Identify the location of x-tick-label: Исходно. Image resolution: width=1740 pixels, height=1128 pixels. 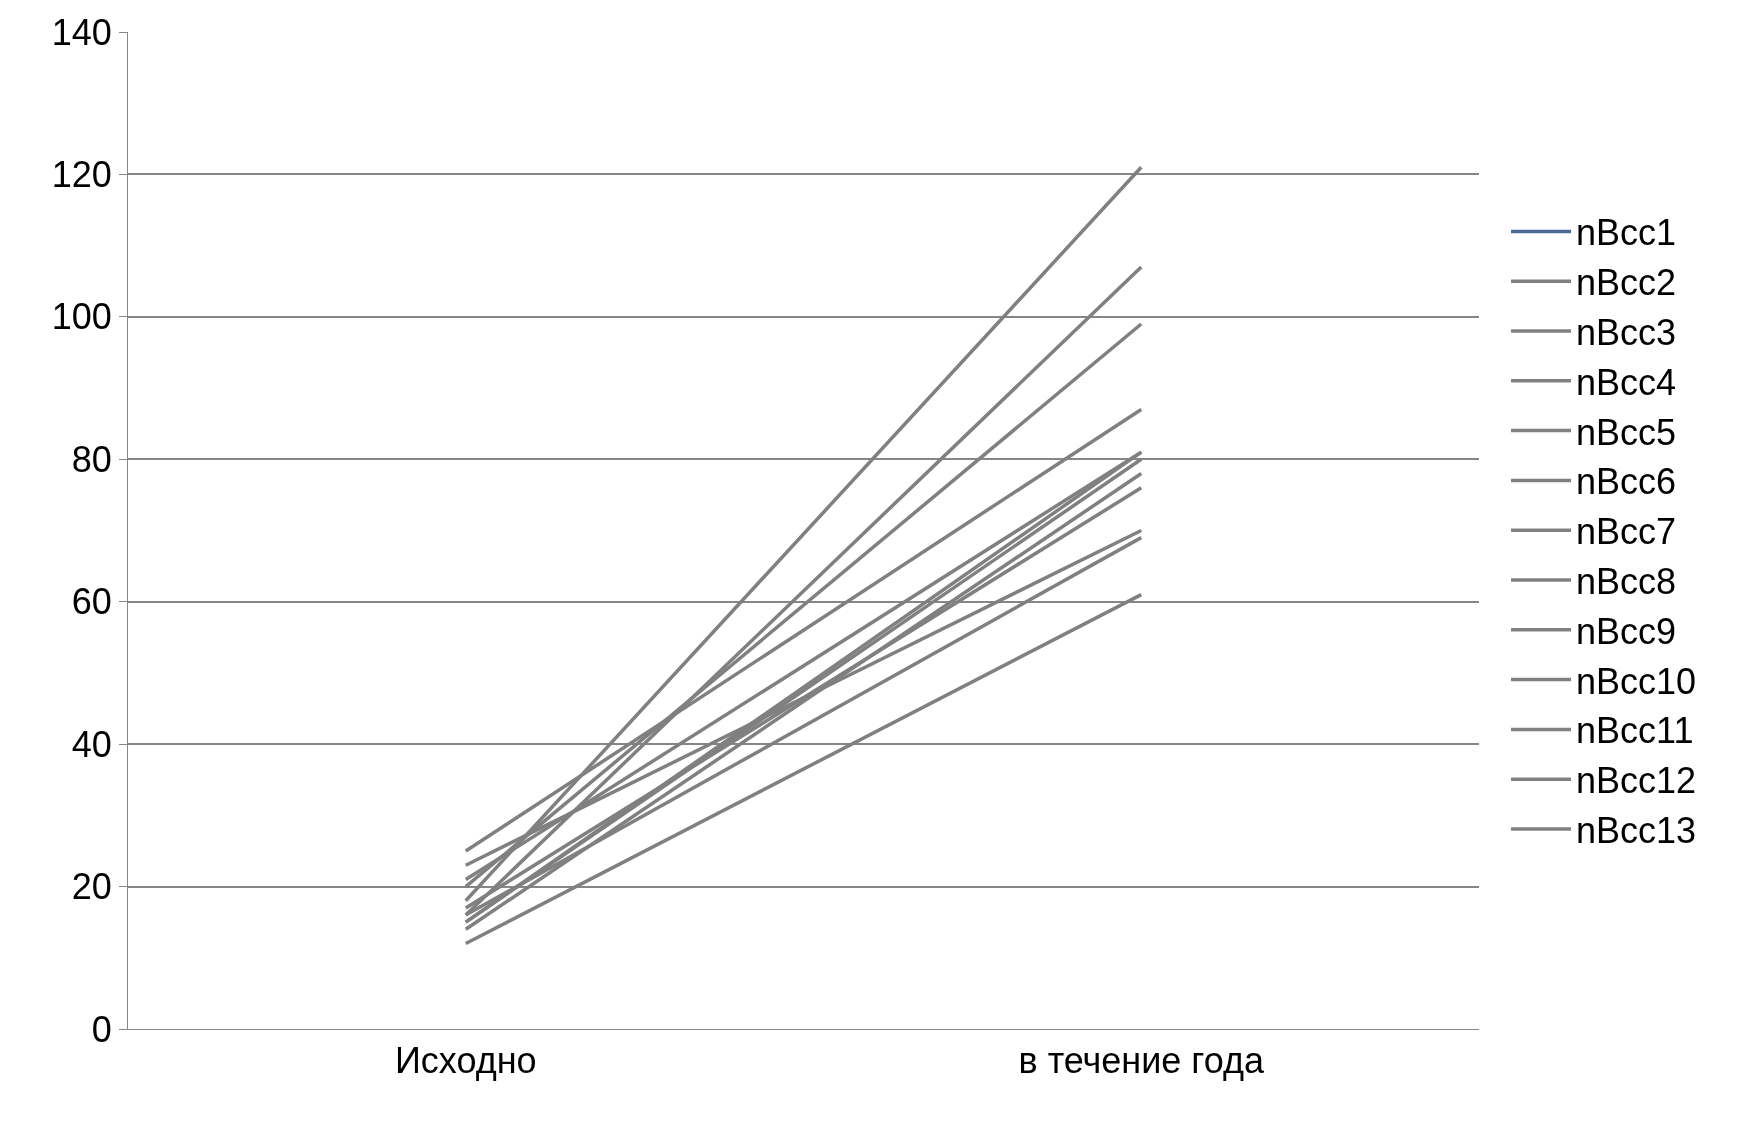
(465, 1061).